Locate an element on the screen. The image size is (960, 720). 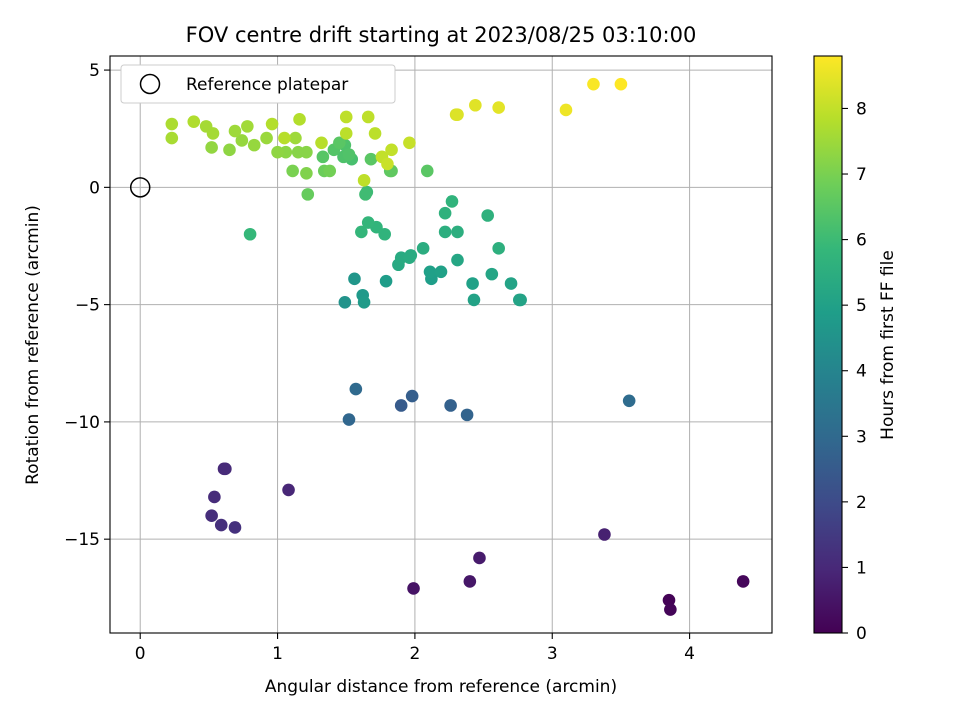
y-tick-label: −5 is located at coordinates (87, 306).